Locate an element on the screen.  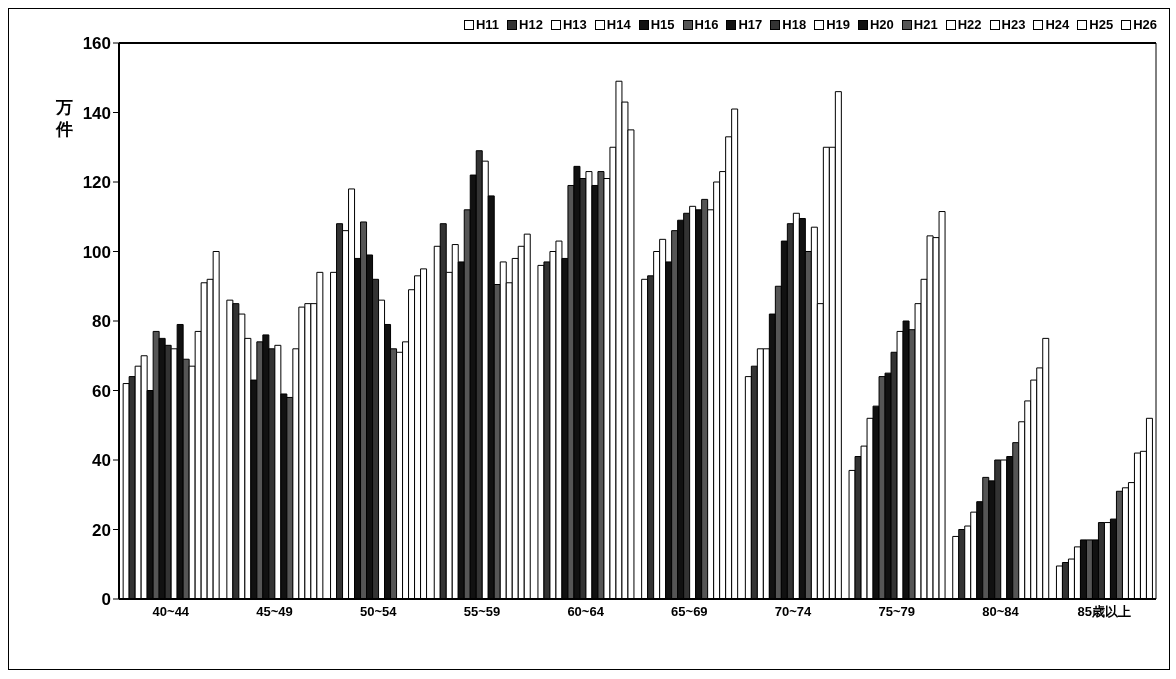
legend-label: H13 is located at coordinates (574, 24).